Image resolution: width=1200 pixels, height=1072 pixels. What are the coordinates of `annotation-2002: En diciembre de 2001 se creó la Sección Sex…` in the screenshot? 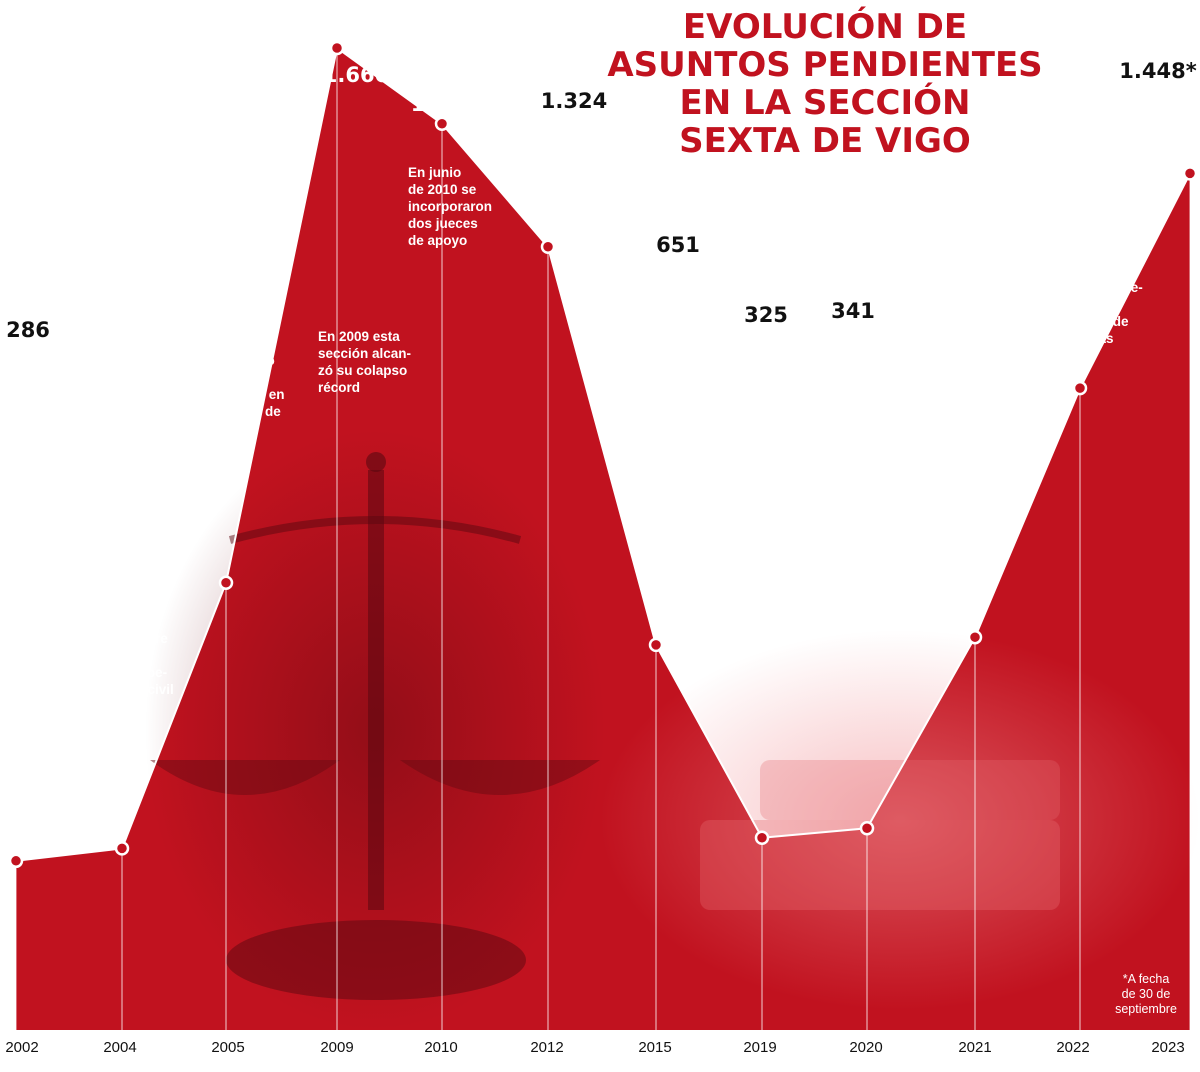 It's located at (73, 493).